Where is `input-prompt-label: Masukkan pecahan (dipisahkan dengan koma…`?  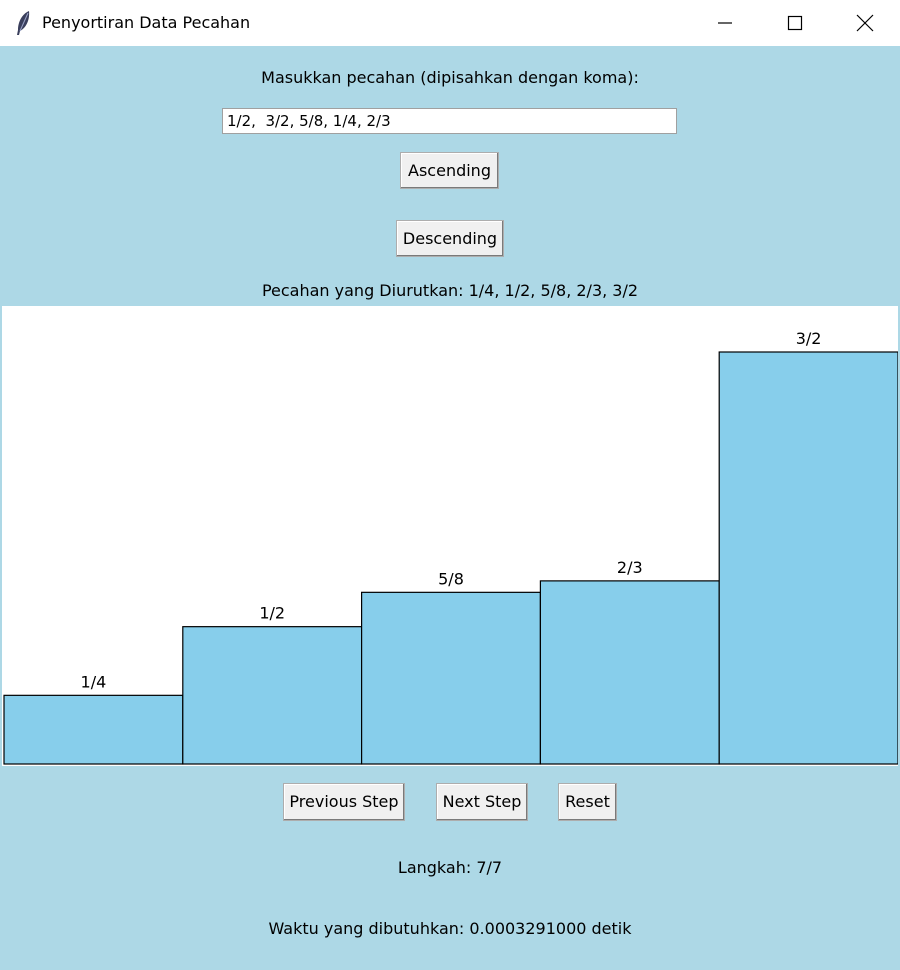 input-prompt-label: Masukkan pecahan (dipisahkan dengan koma… is located at coordinates (450, 77).